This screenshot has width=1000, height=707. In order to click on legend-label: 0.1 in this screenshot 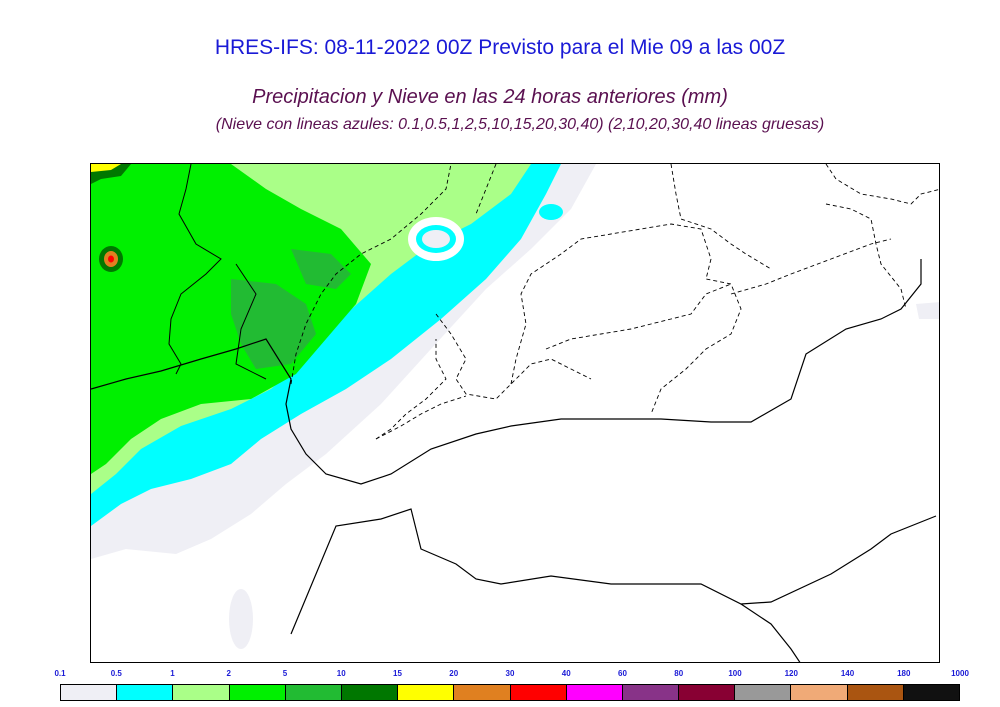, I will do `click(60, 673)`.